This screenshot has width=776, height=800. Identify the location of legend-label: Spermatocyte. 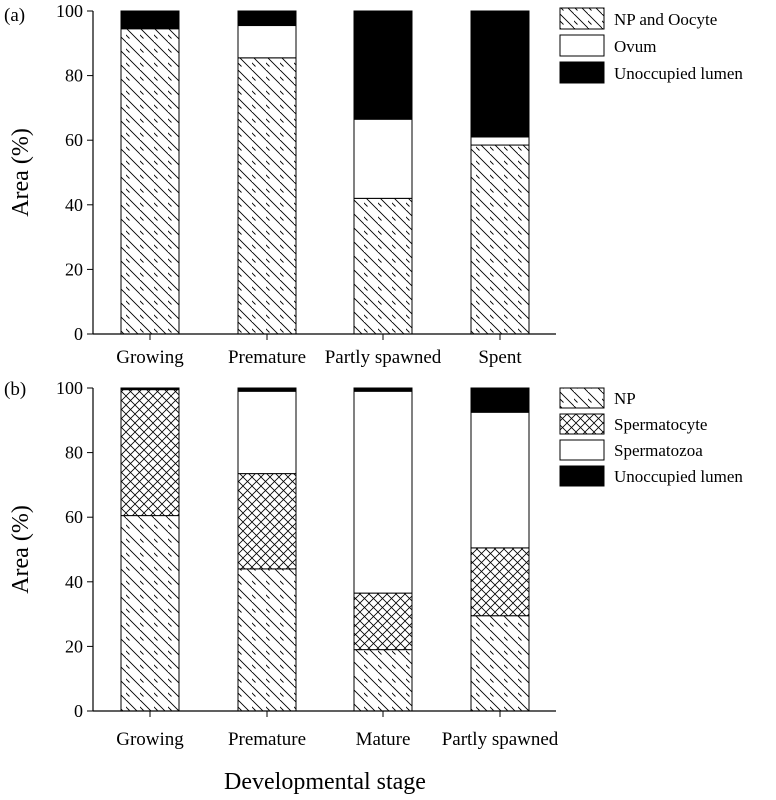
(660, 424).